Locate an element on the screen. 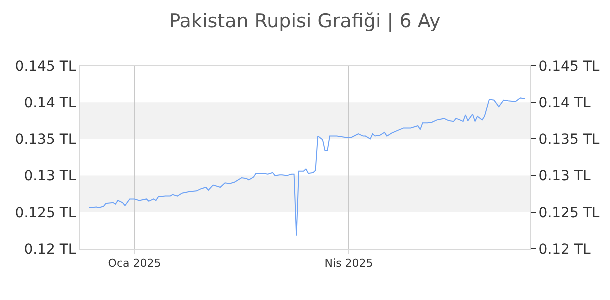  y2-tick-label: 0.135 TL is located at coordinates (45, 140).